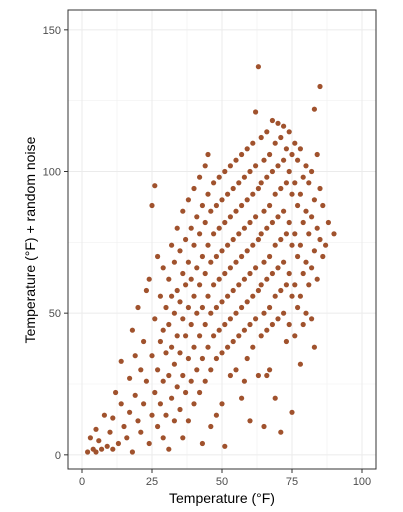 The height and width of the screenshot is (512, 403). Describe the element at coordinates (58, 456) in the screenshot. I see `y-tick-label: 0` at that location.